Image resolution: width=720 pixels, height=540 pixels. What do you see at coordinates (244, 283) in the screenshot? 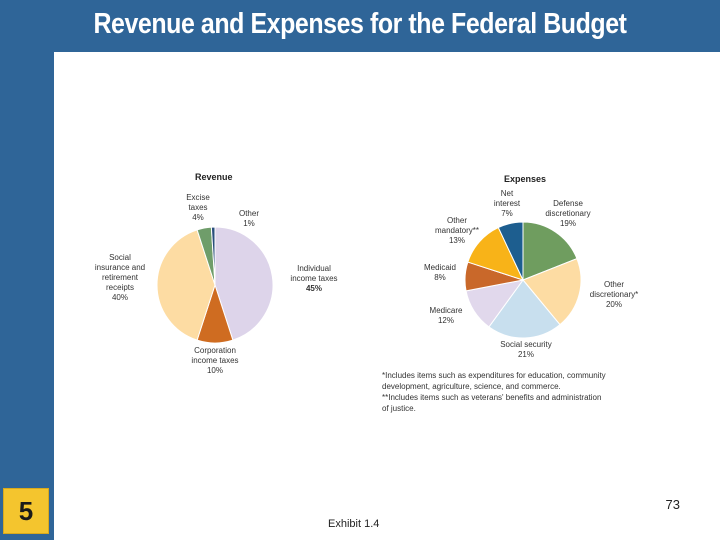
I see `revenue-slice-individual-income-taxes` at bounding box center [244, 283].